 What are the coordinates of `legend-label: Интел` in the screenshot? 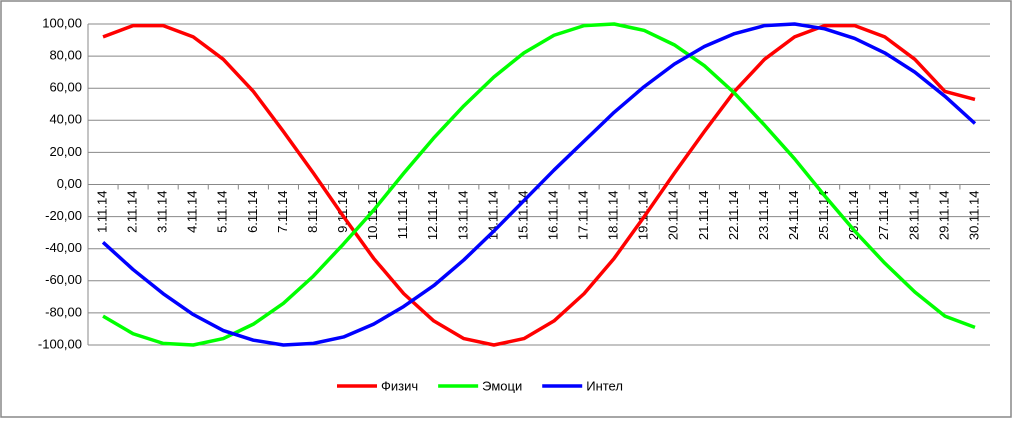 It's located at (604, 385).